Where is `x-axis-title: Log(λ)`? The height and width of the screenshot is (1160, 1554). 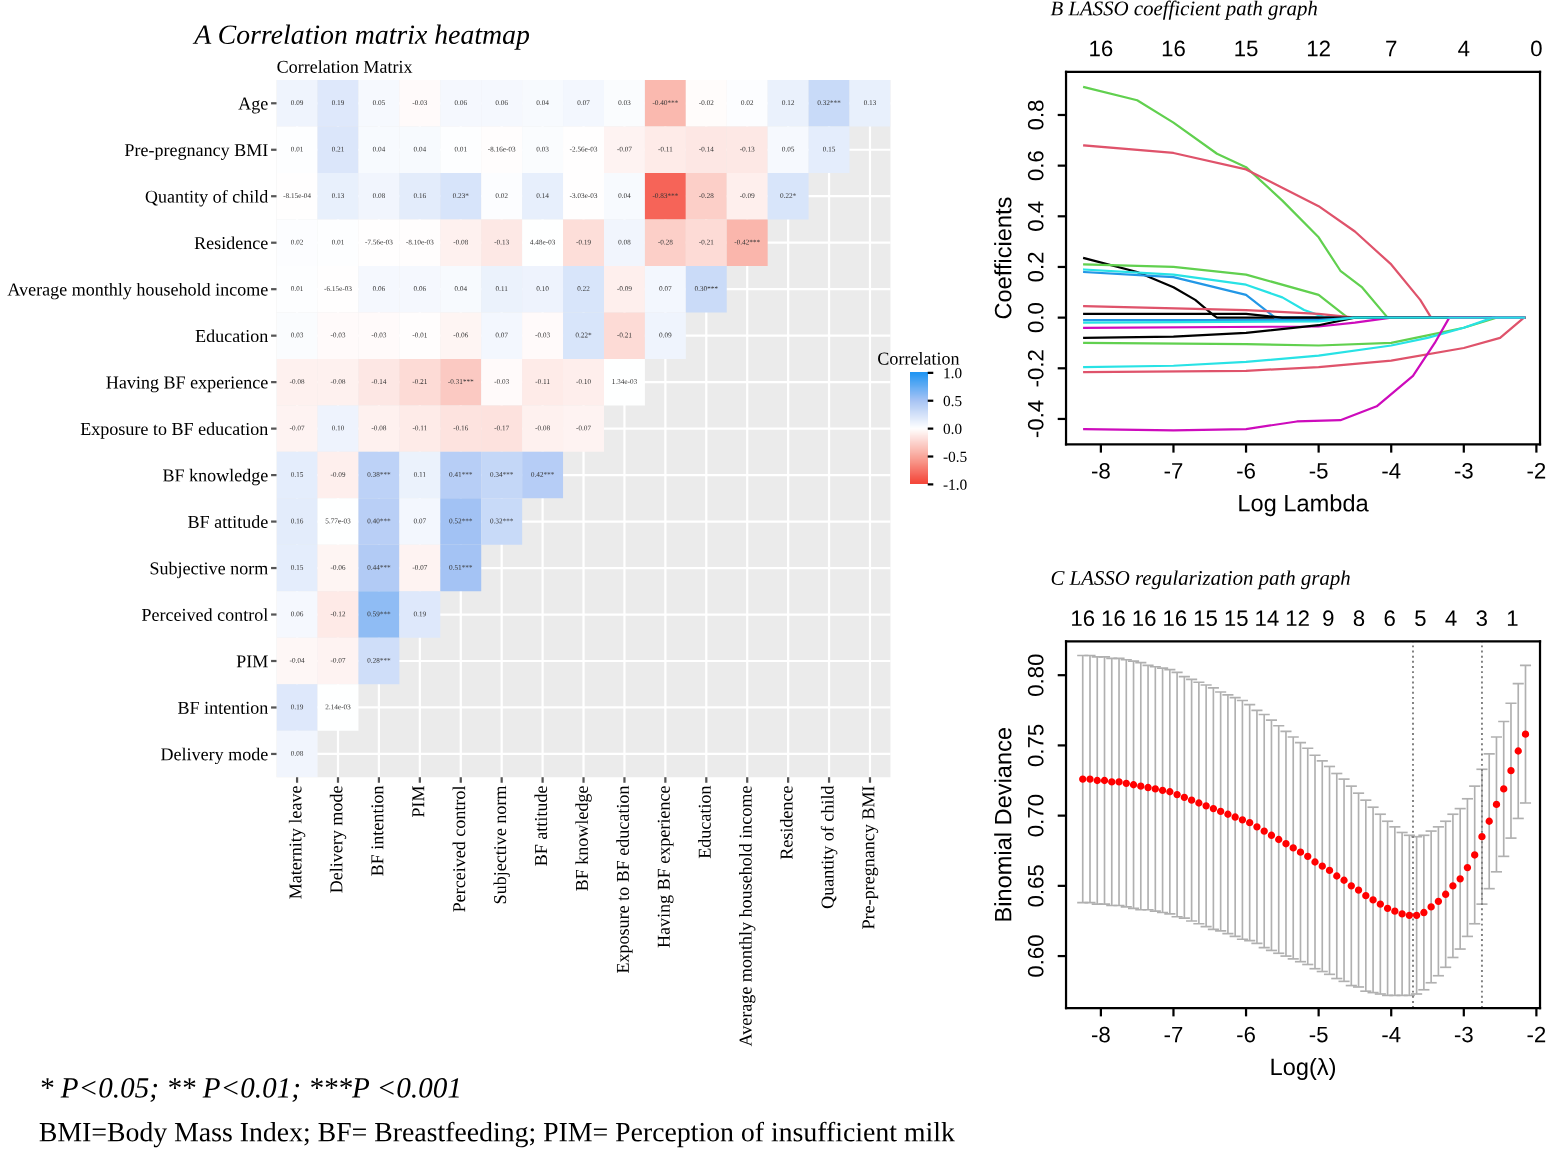
x-axis-title: Log(λ) is located at coordinates (1303, 1068).